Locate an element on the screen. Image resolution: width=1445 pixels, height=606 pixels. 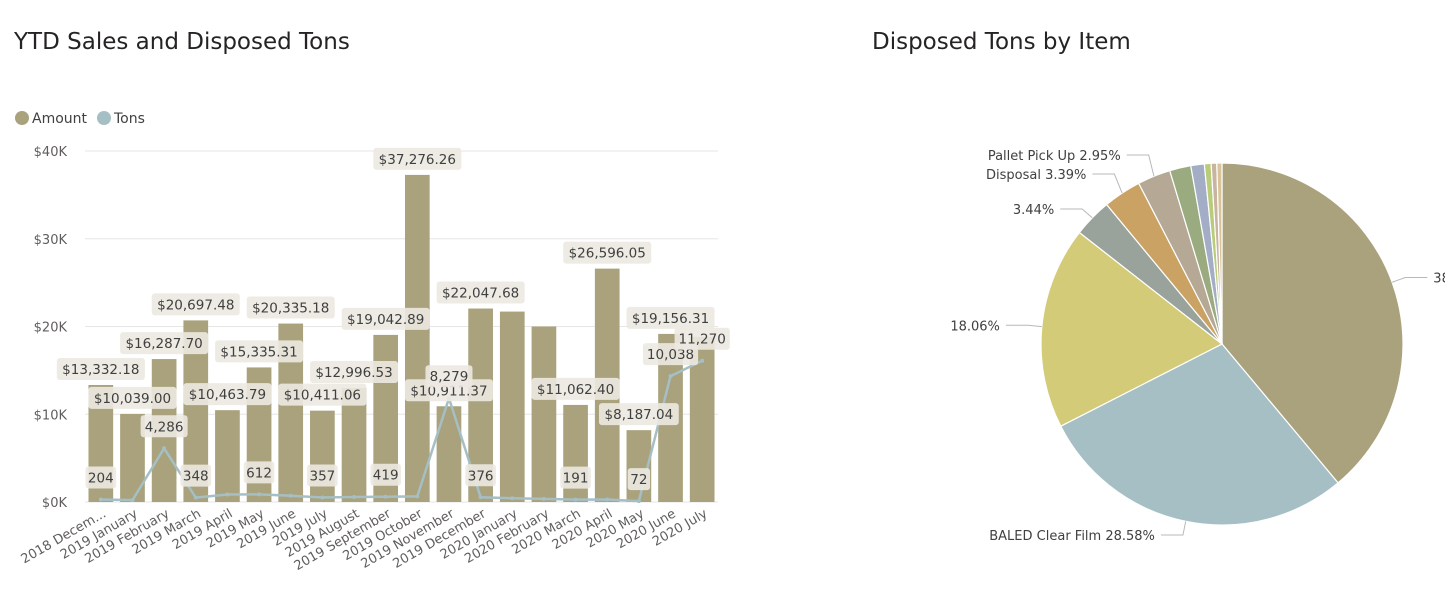
data-label-amount: $19,156.31 is located at coordinates (670, 319).